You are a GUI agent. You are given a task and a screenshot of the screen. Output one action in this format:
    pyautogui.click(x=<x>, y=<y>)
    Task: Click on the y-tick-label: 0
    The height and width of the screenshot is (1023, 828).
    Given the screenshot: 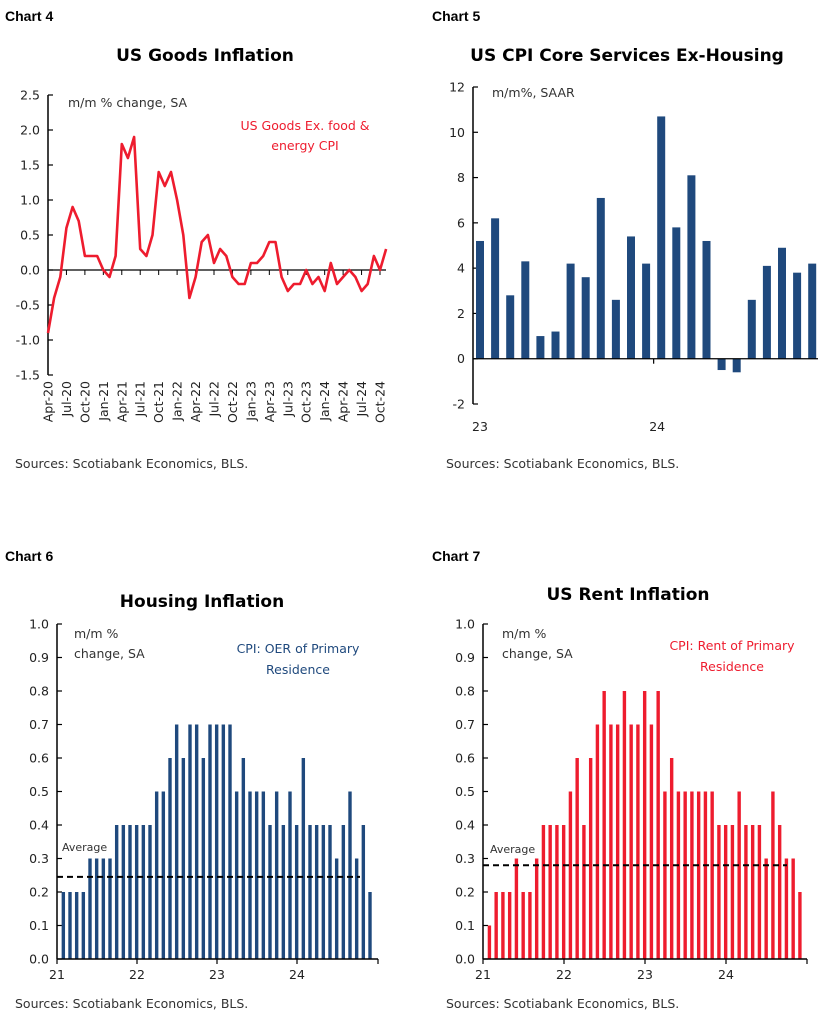 What is the action you would take?
    pyautogui.click(x=461, y=358)
    